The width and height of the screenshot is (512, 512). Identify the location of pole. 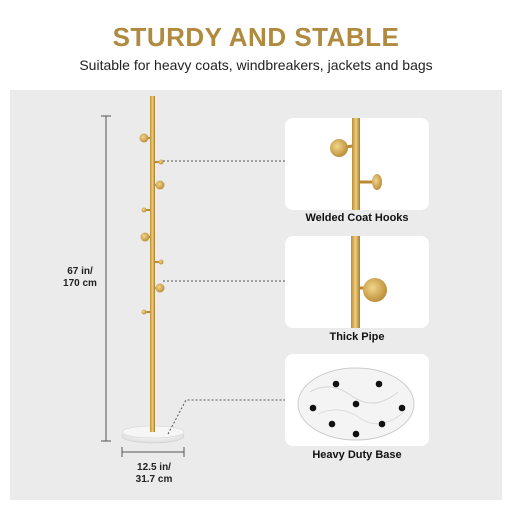
(152, 264).